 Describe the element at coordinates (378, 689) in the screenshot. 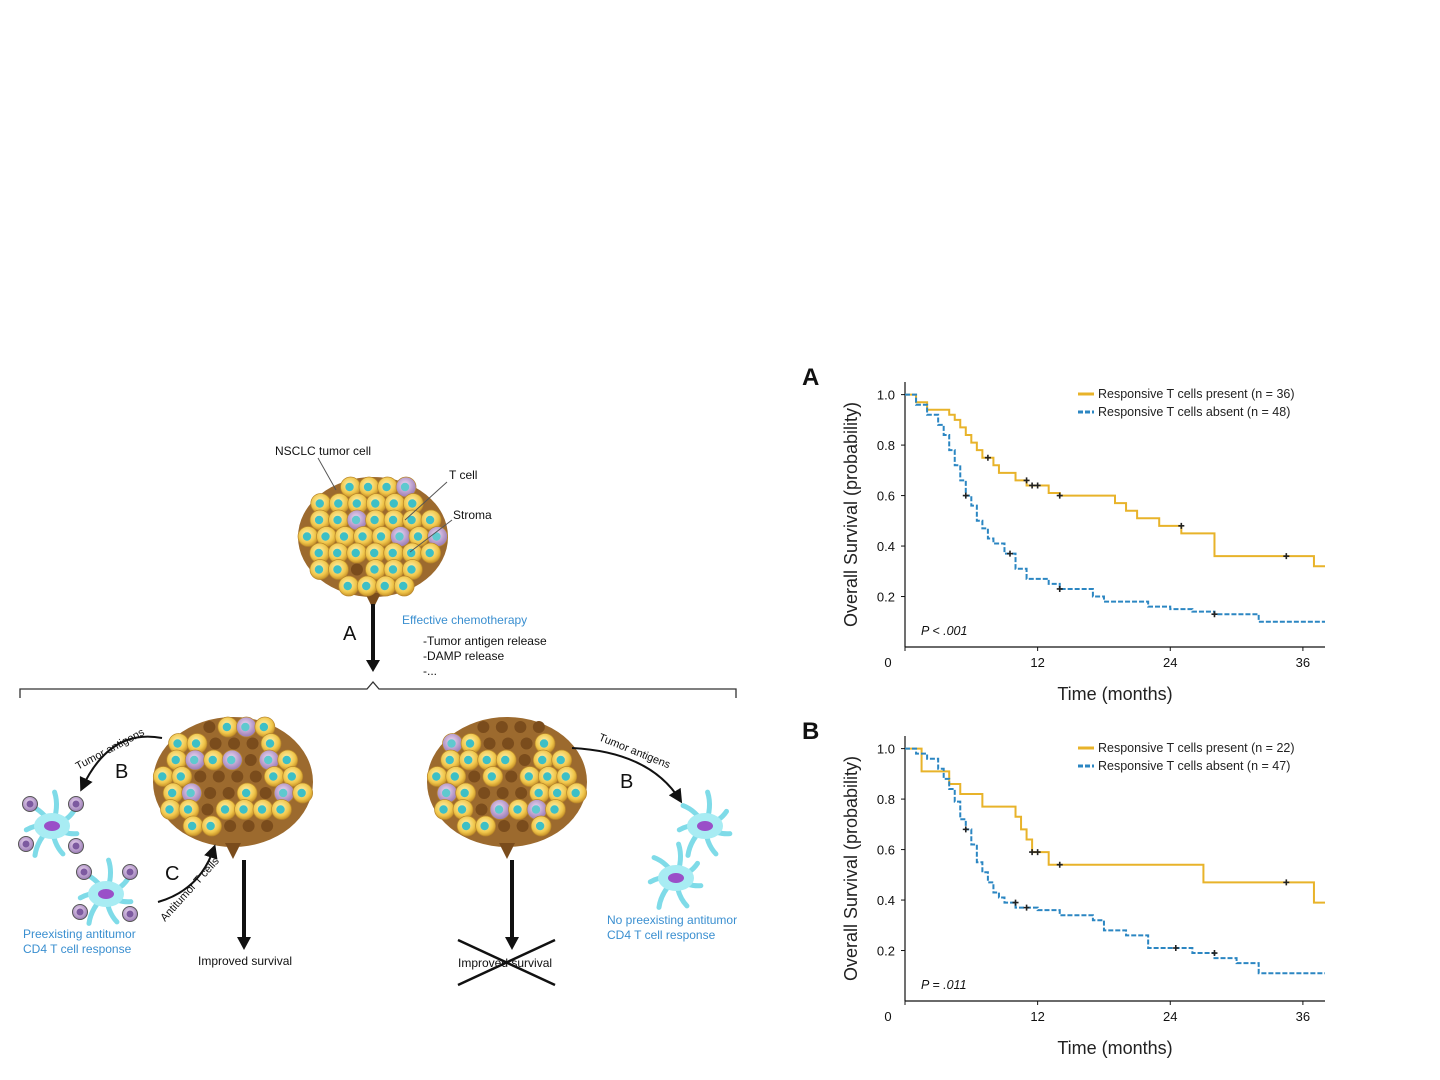

I see `branch-bracket` at that location.